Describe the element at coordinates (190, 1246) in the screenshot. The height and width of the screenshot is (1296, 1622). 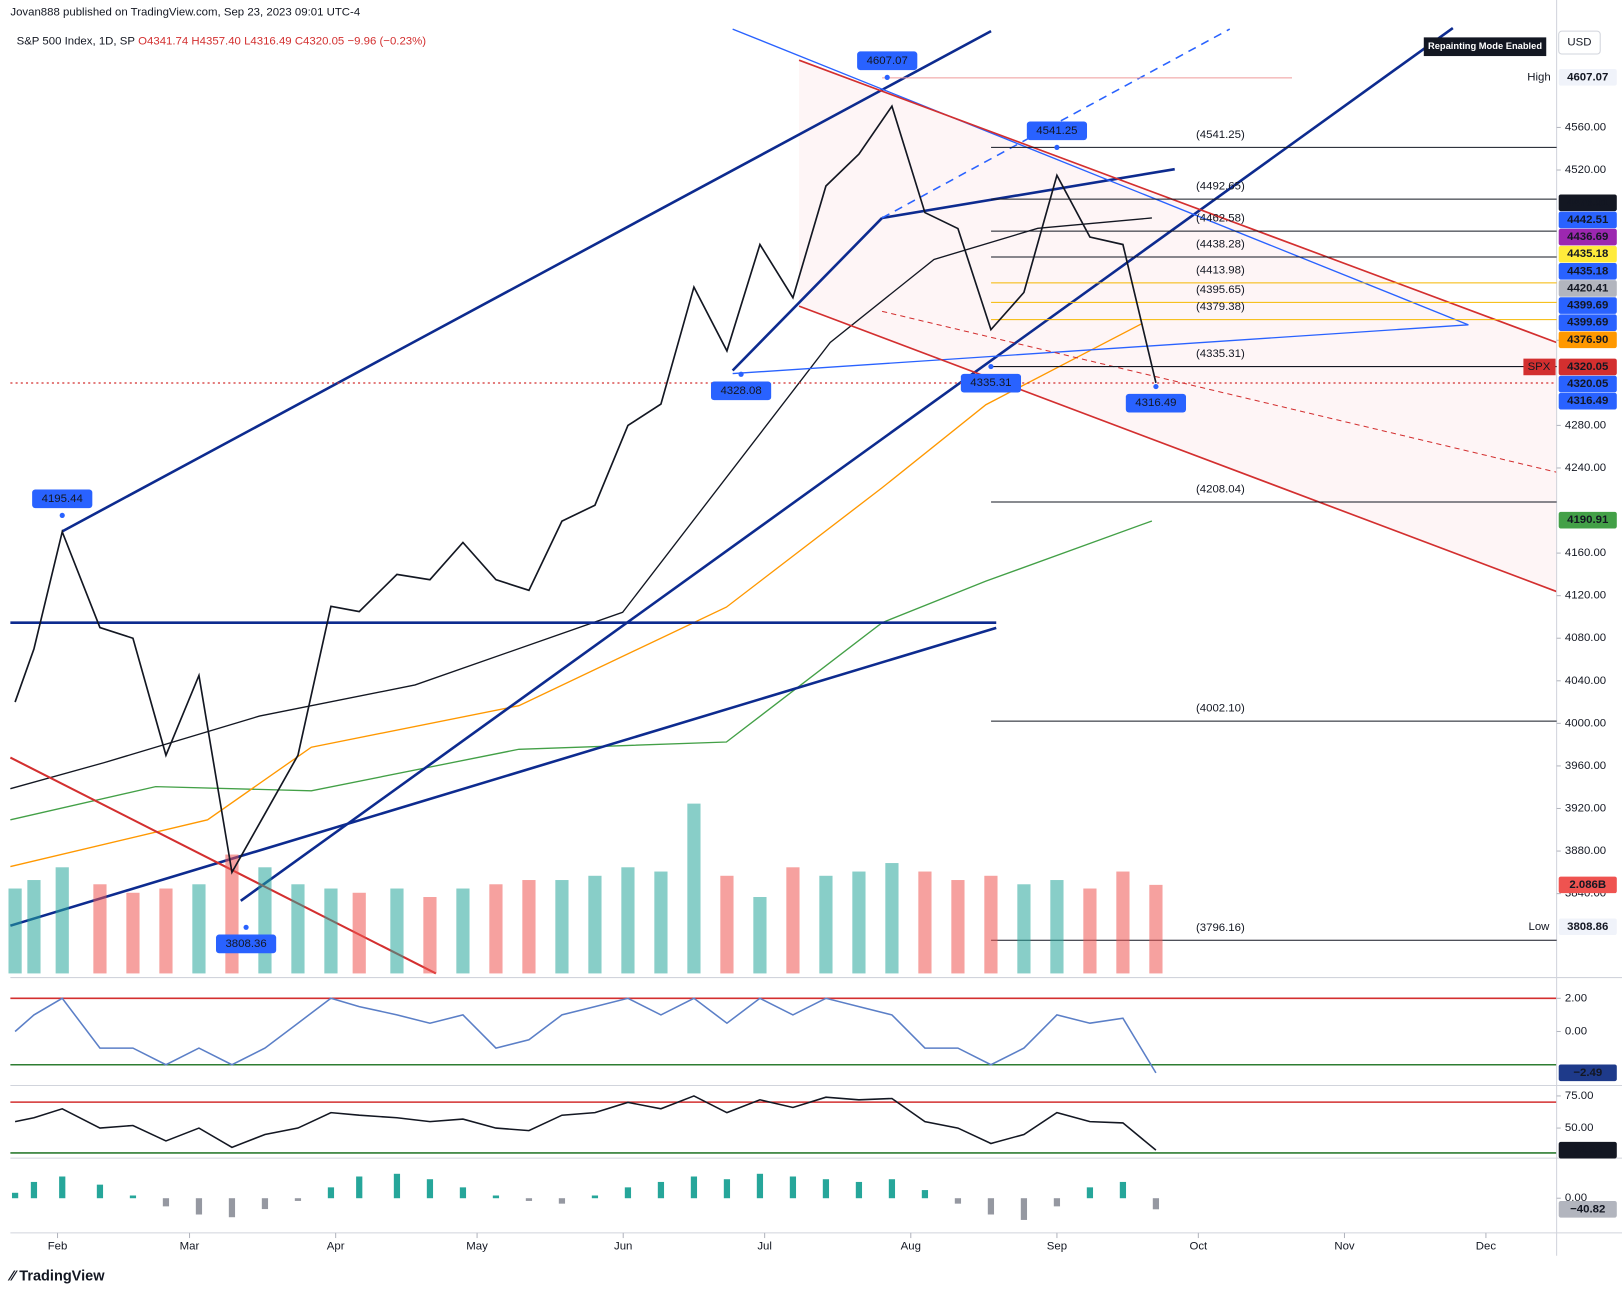
I see `x-tick-label: Mar` at that location.